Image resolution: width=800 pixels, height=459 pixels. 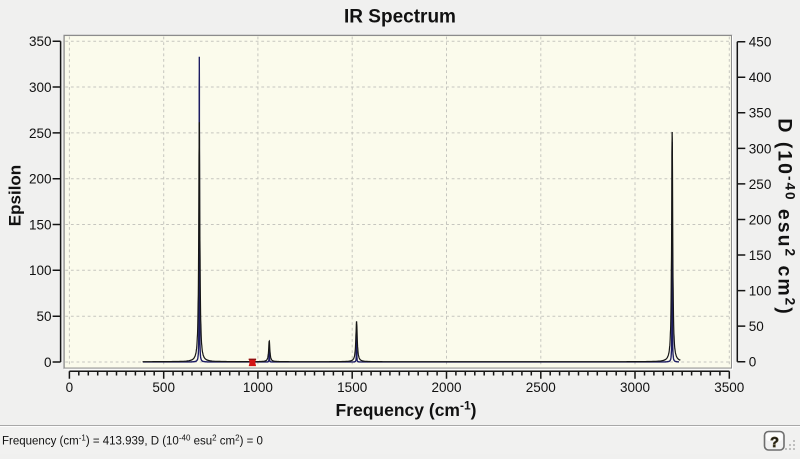 I want to click on svg-text: Frequency (cm-1), so click(x=406, y=409).